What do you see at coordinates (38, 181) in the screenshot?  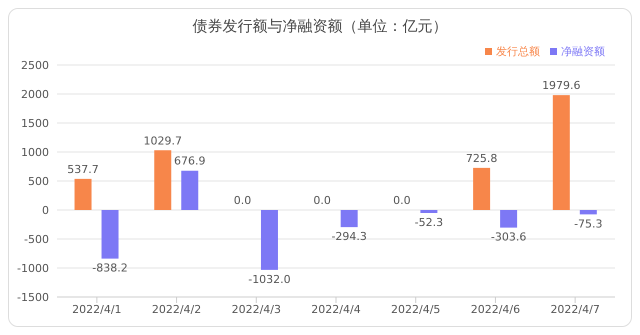 I see `y-tick-label: 500` at bounding box center [38, 181].